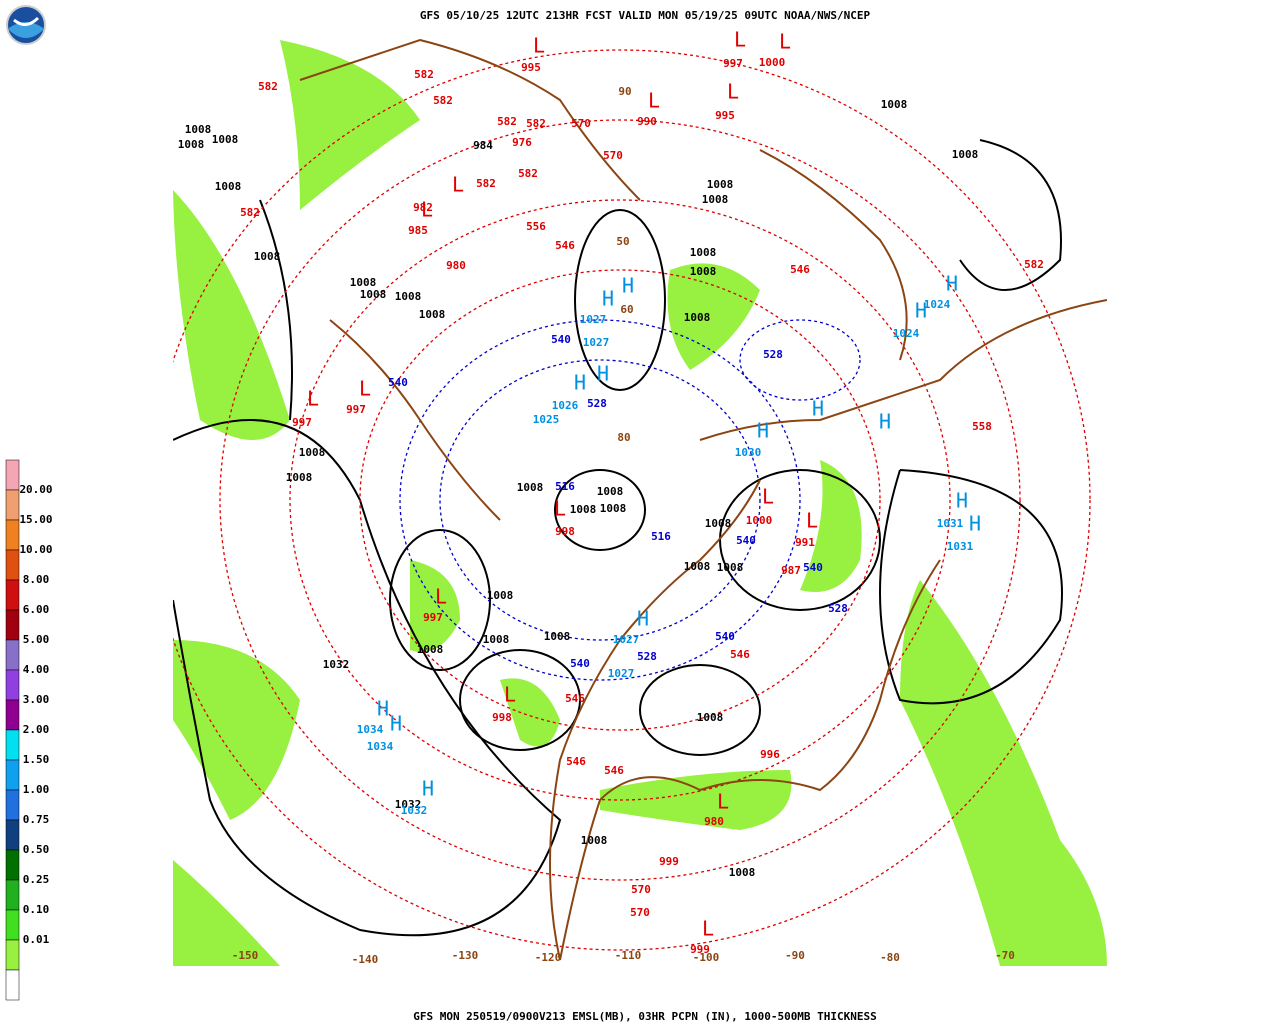  I want to click on legend-label: 1.50, so click(36, 759).